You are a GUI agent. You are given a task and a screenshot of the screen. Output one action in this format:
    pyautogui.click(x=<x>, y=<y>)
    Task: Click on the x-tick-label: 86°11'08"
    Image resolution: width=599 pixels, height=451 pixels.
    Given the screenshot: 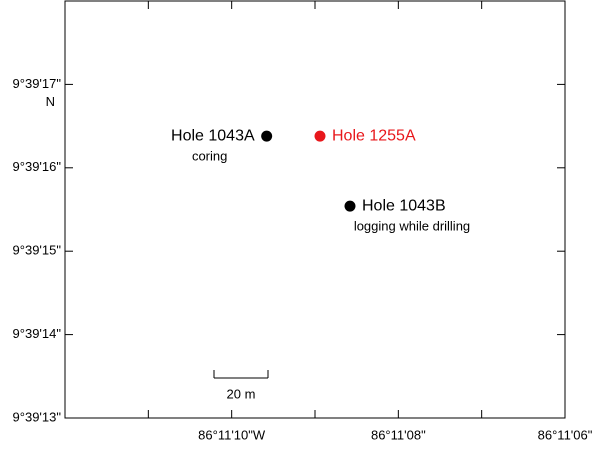 What is the action you would take?
    pyautogui.click(x=398, y=434)
    